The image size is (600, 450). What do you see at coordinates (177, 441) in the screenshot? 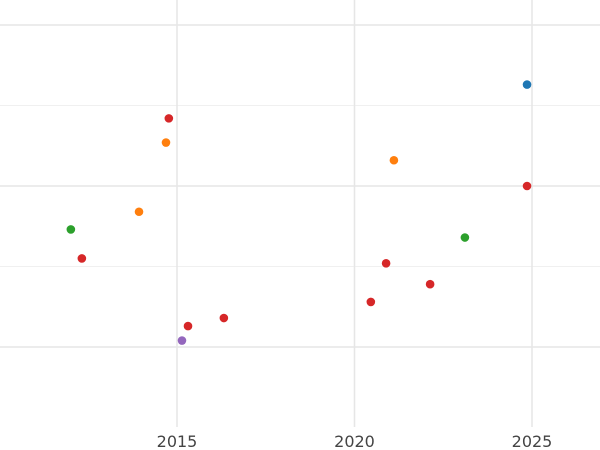
I see `x-tick-label: 2015` at bounding box center [177, 441].